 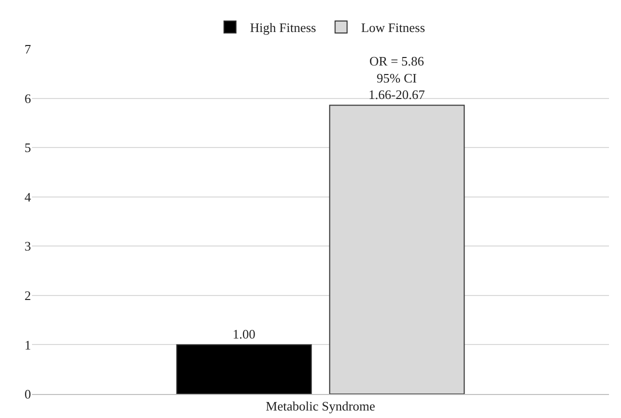 I want to click on y-tick-label: 7, so click(x=28, y=49).